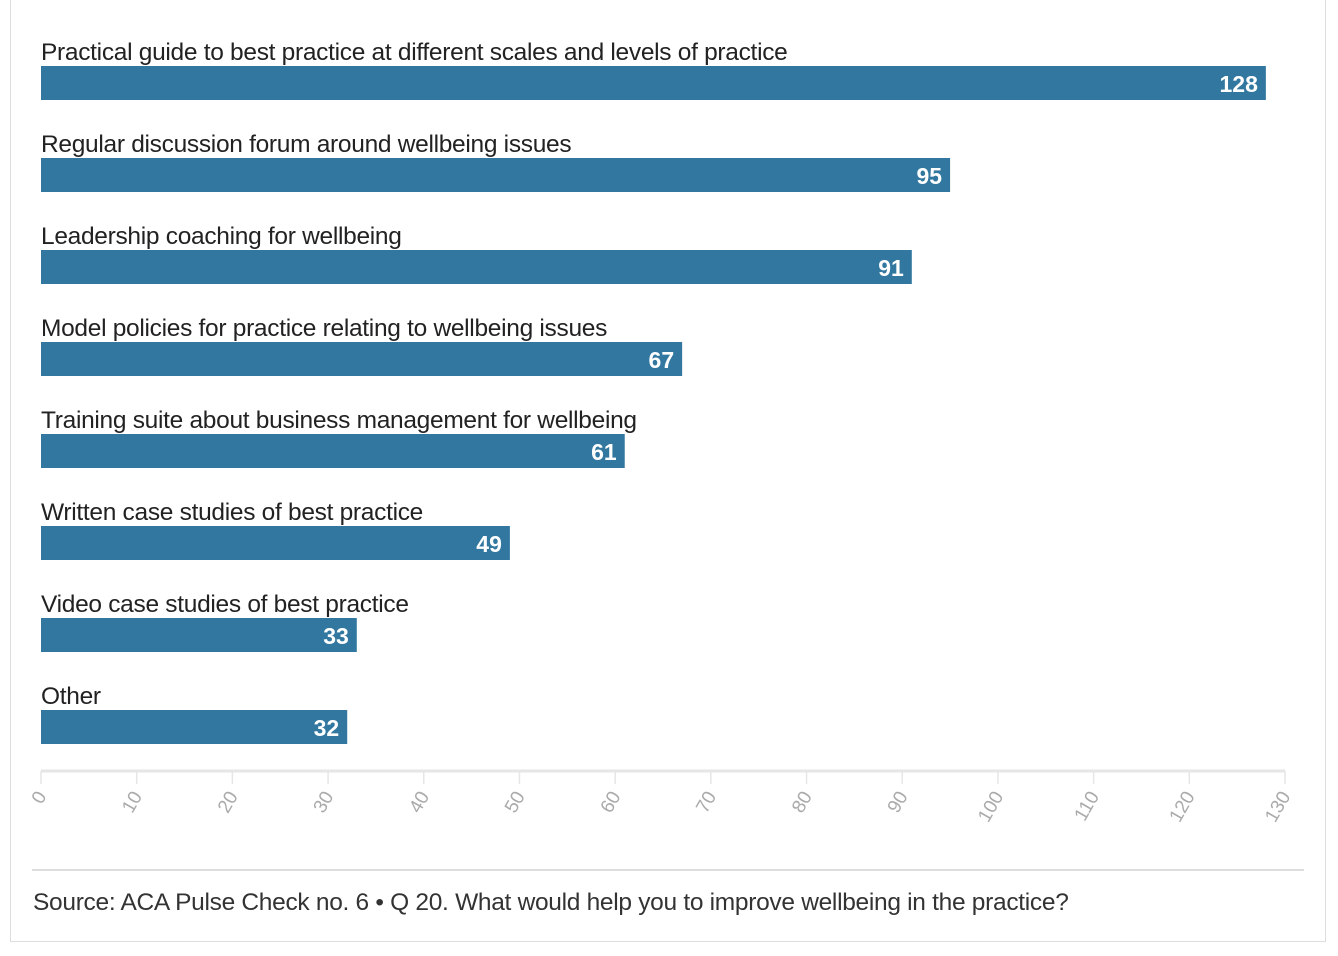  I want to click on data-label: 91, so click(891, 268).